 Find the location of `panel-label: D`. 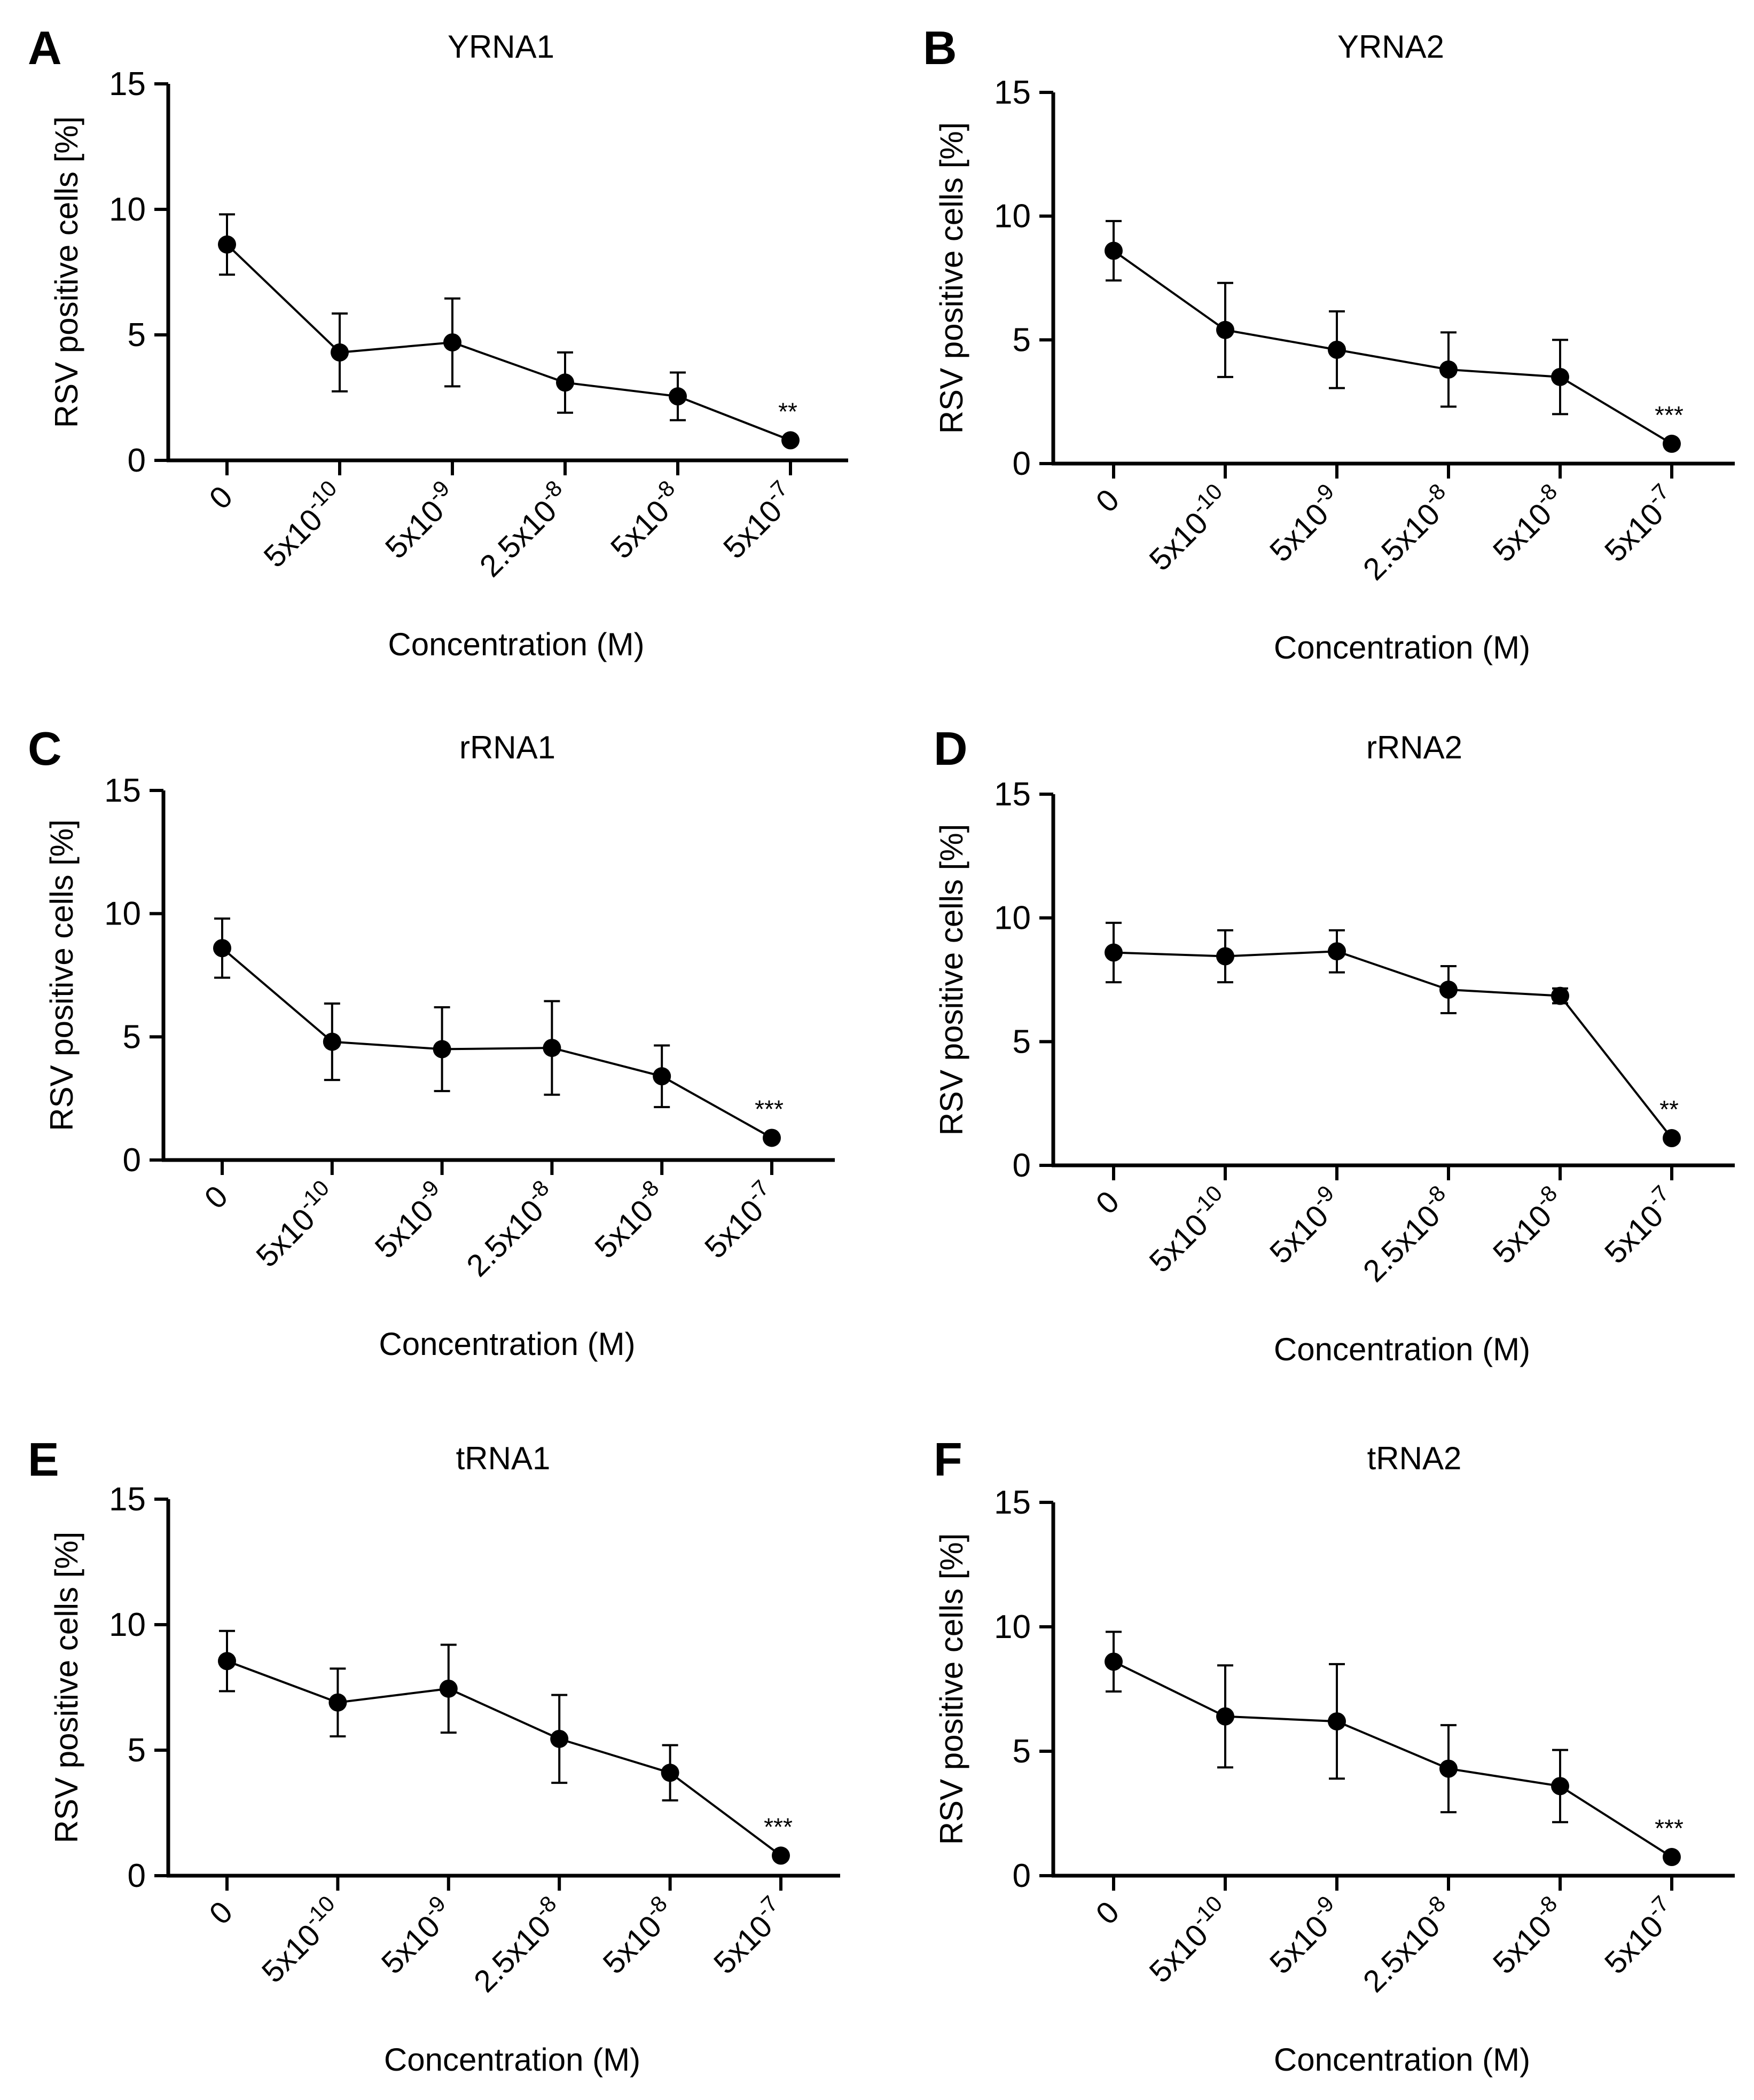

panel-label: D is located at coordinates (951, 748).